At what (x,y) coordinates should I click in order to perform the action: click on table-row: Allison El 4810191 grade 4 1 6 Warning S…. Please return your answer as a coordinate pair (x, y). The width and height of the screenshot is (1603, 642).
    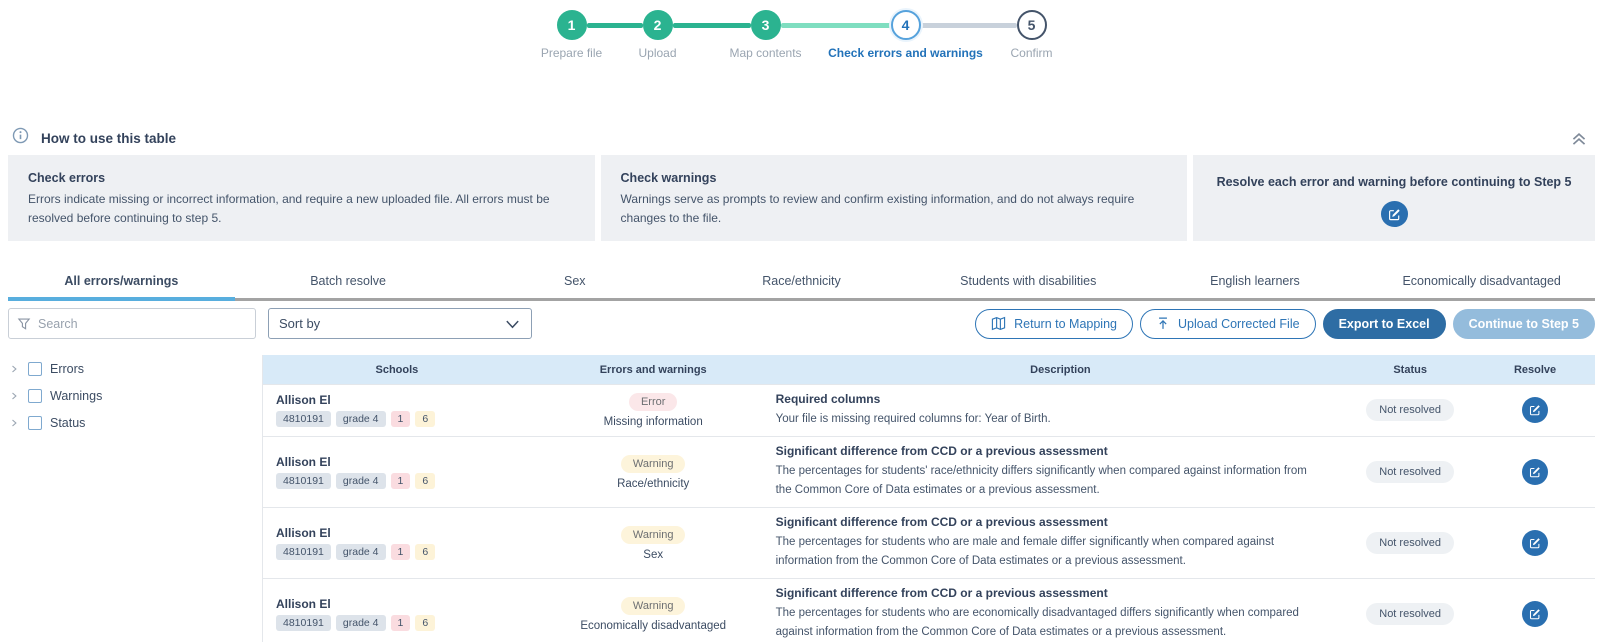
    Looking at the image, I should click on (929, 542).